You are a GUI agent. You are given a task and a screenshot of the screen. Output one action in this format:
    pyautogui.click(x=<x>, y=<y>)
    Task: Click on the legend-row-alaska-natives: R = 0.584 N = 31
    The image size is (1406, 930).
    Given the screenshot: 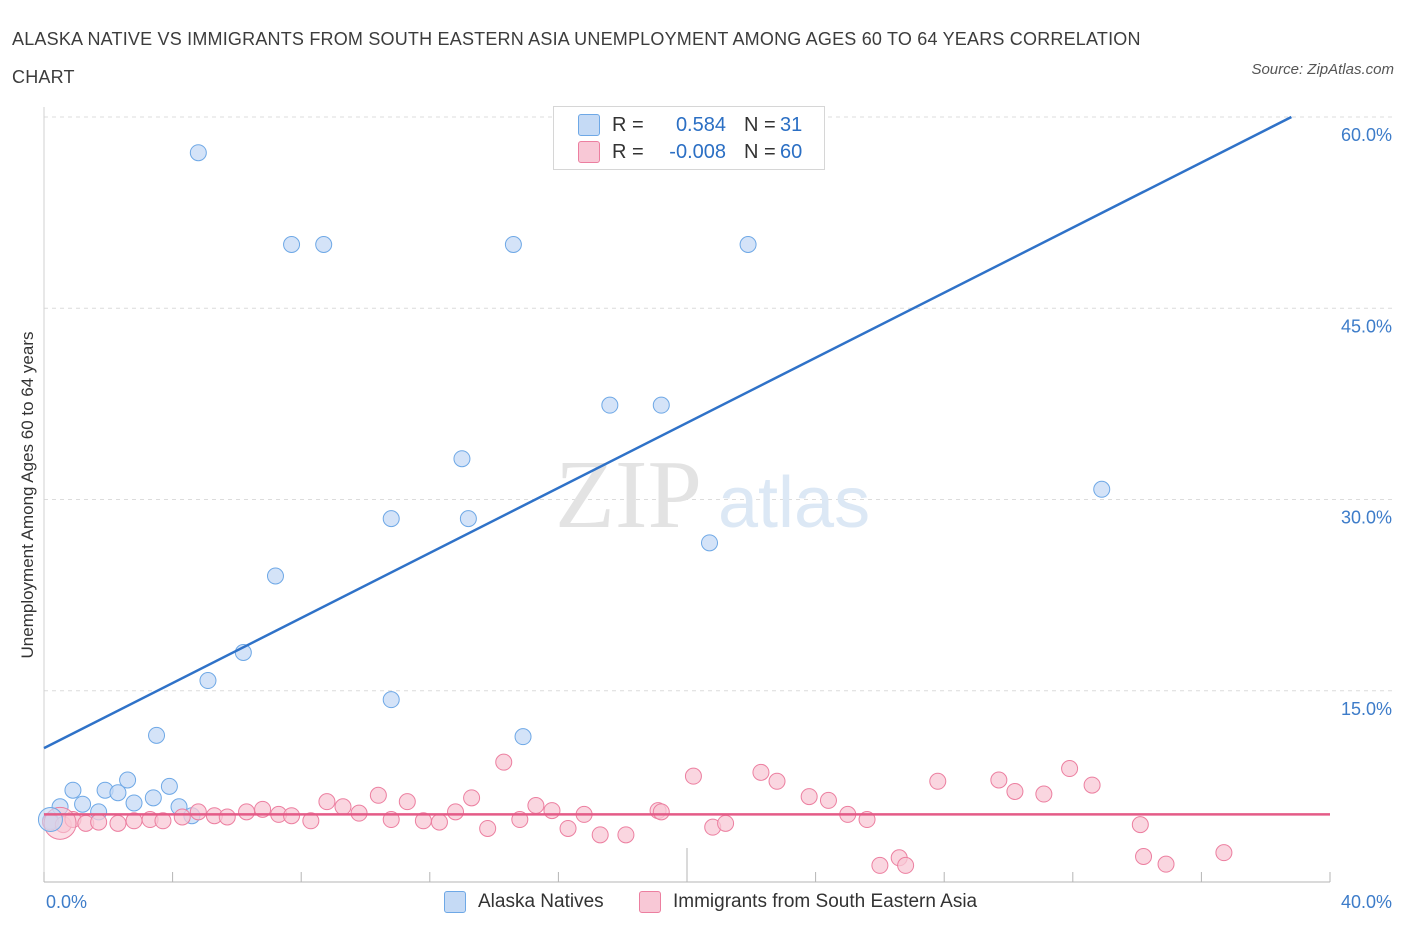 What is the action you would take?
    pyautogui.click(x=690, y=125)
    